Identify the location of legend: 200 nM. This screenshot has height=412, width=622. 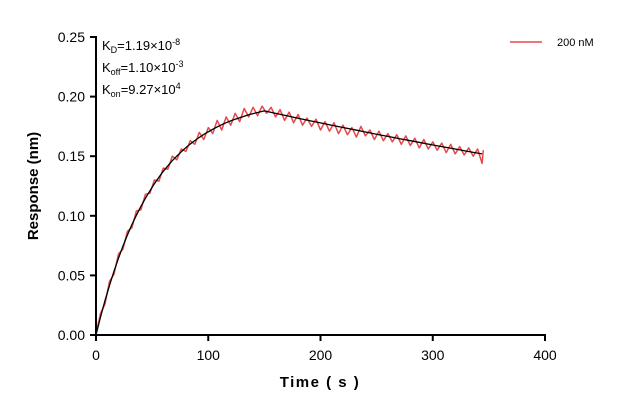
(552, 43).